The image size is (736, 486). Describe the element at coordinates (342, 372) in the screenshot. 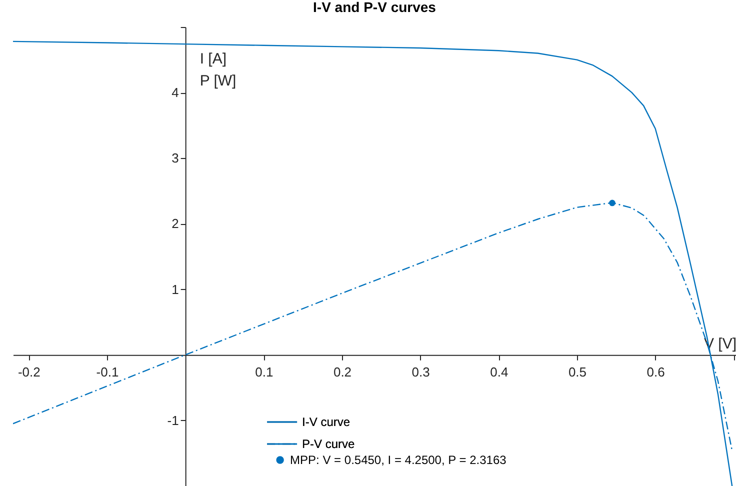

I see `x-tick-label: 0.2` at that location.